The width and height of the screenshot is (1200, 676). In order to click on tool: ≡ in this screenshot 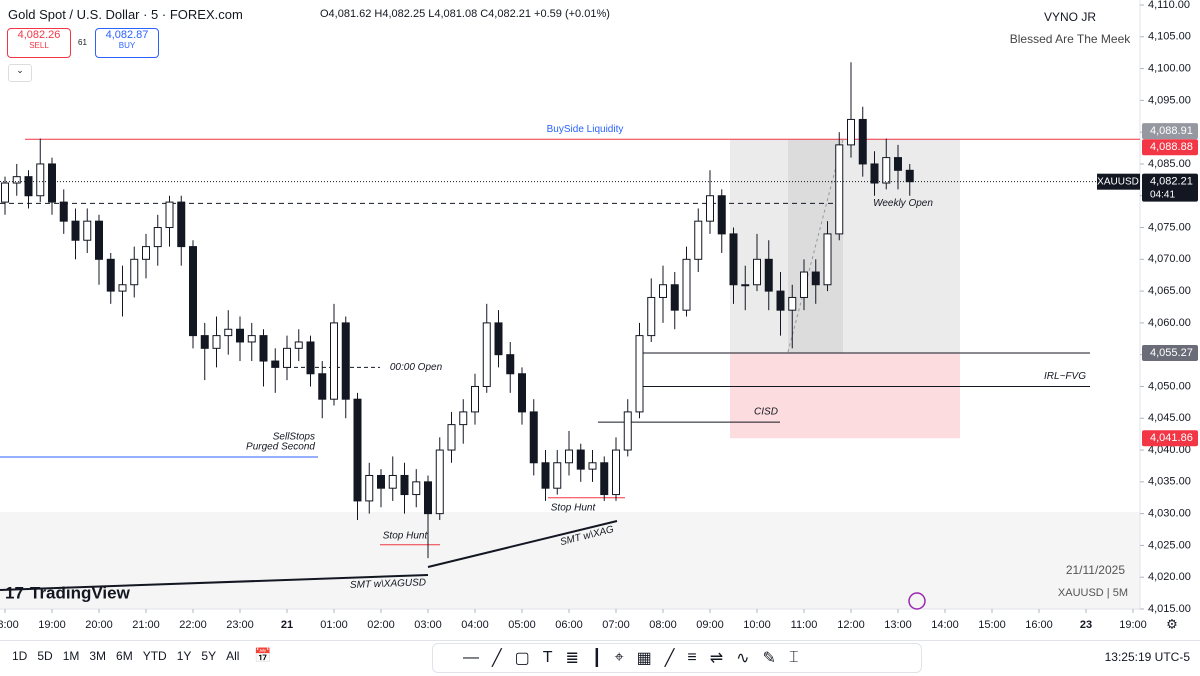, I will do `click(692, 657)`.